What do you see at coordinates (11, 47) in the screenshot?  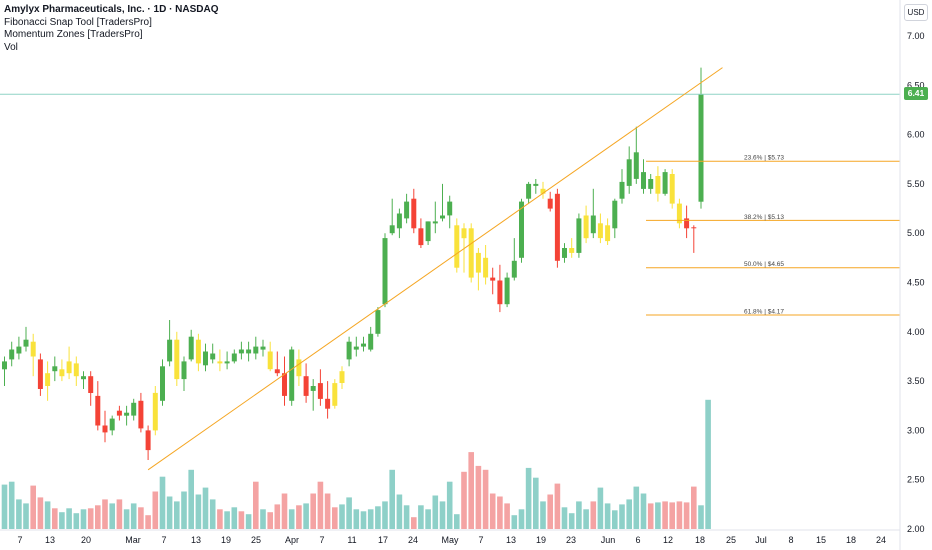 I see `indicator-vol: Vol` at bounding box center [11, 47].